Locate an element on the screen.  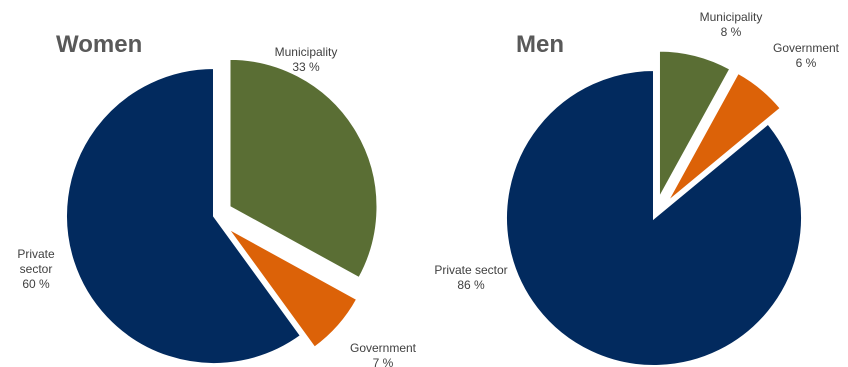
chart-title-women: Women is located at coordinates (99, 44).